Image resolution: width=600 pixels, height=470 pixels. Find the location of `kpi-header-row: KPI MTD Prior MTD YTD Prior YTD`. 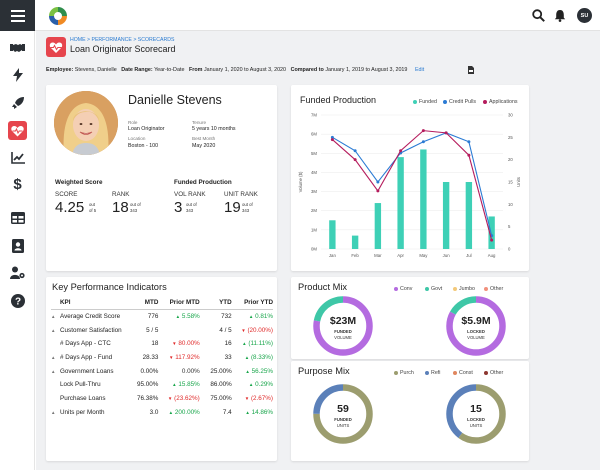

kpi-header-row: KPI MTD Prior MTD YTD Prior YTD is located at coordinates (162, 303).